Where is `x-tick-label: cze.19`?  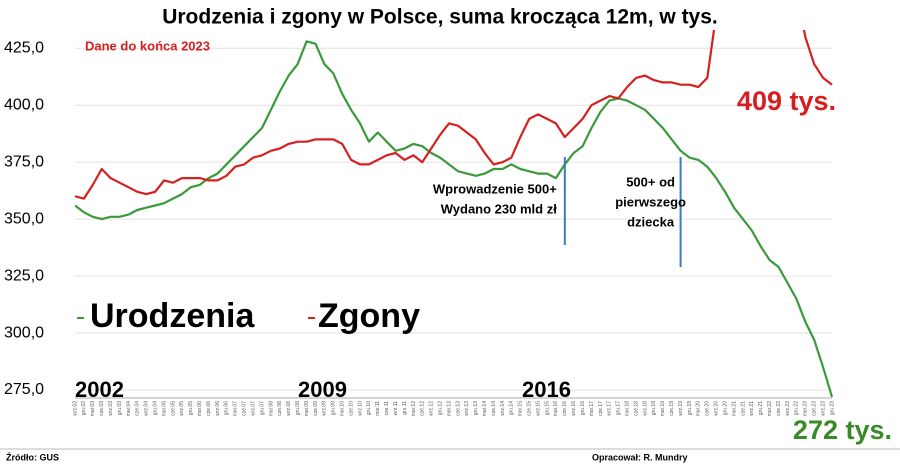
x-tick-label: cze.19 is located at coordinates (672, 408).